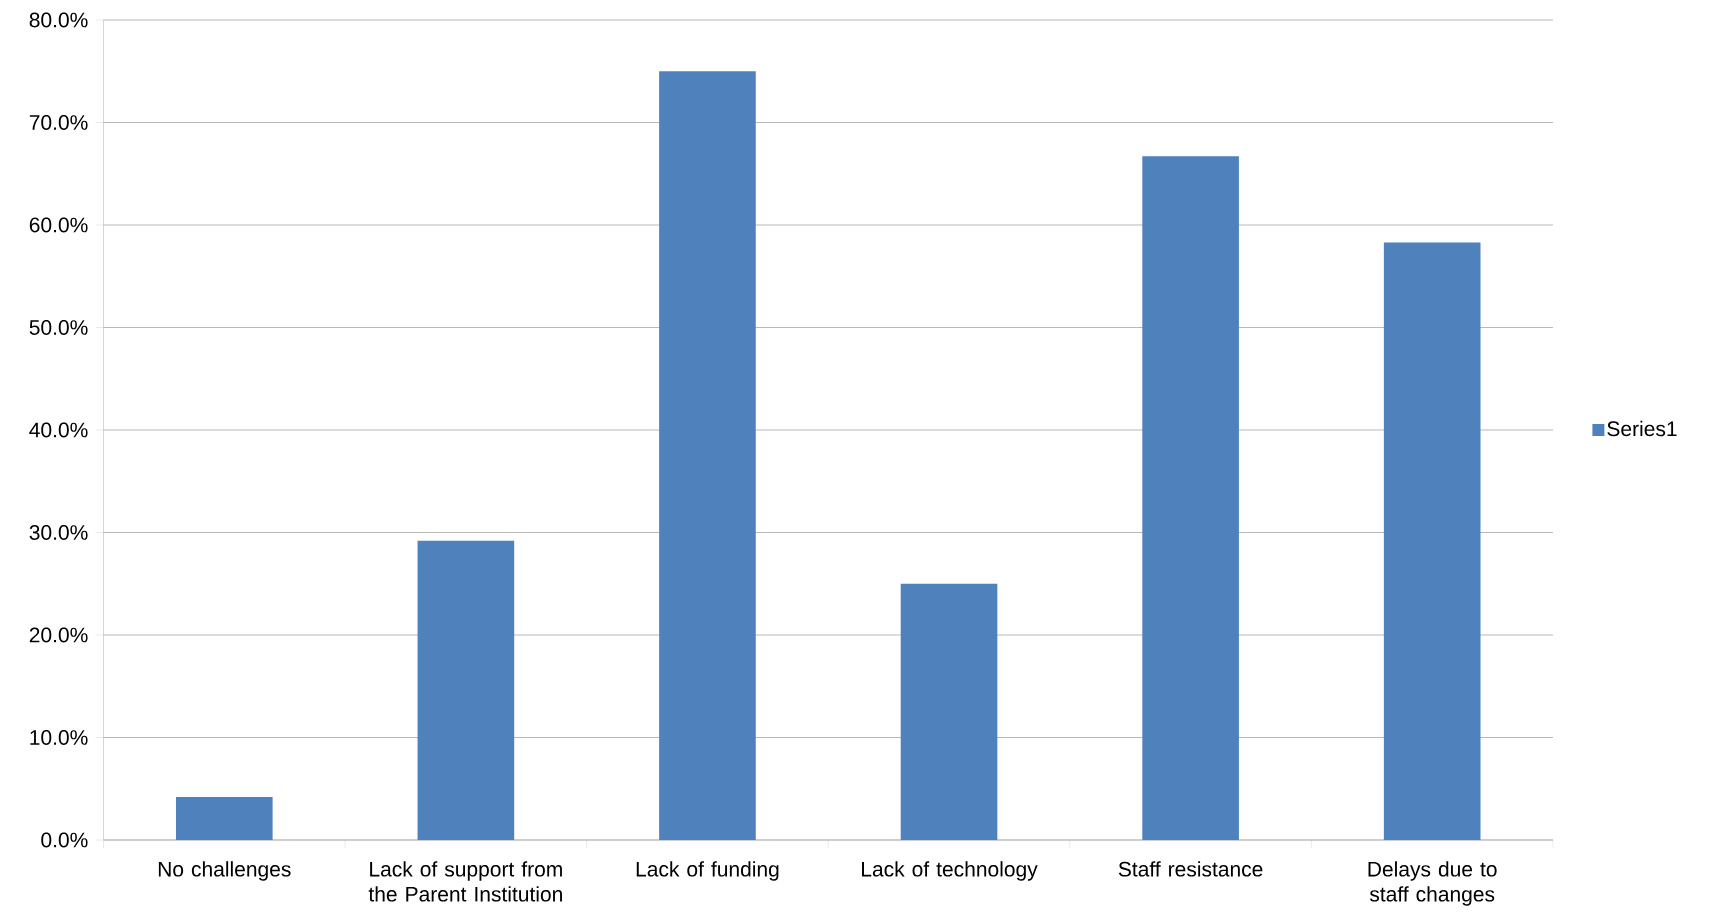 The image size is (1709, 921). What do you see at coordinates (950, 871) in the screenshot?
I see `x-tick-label: Lack of technology` at bounding box center [950, 871].